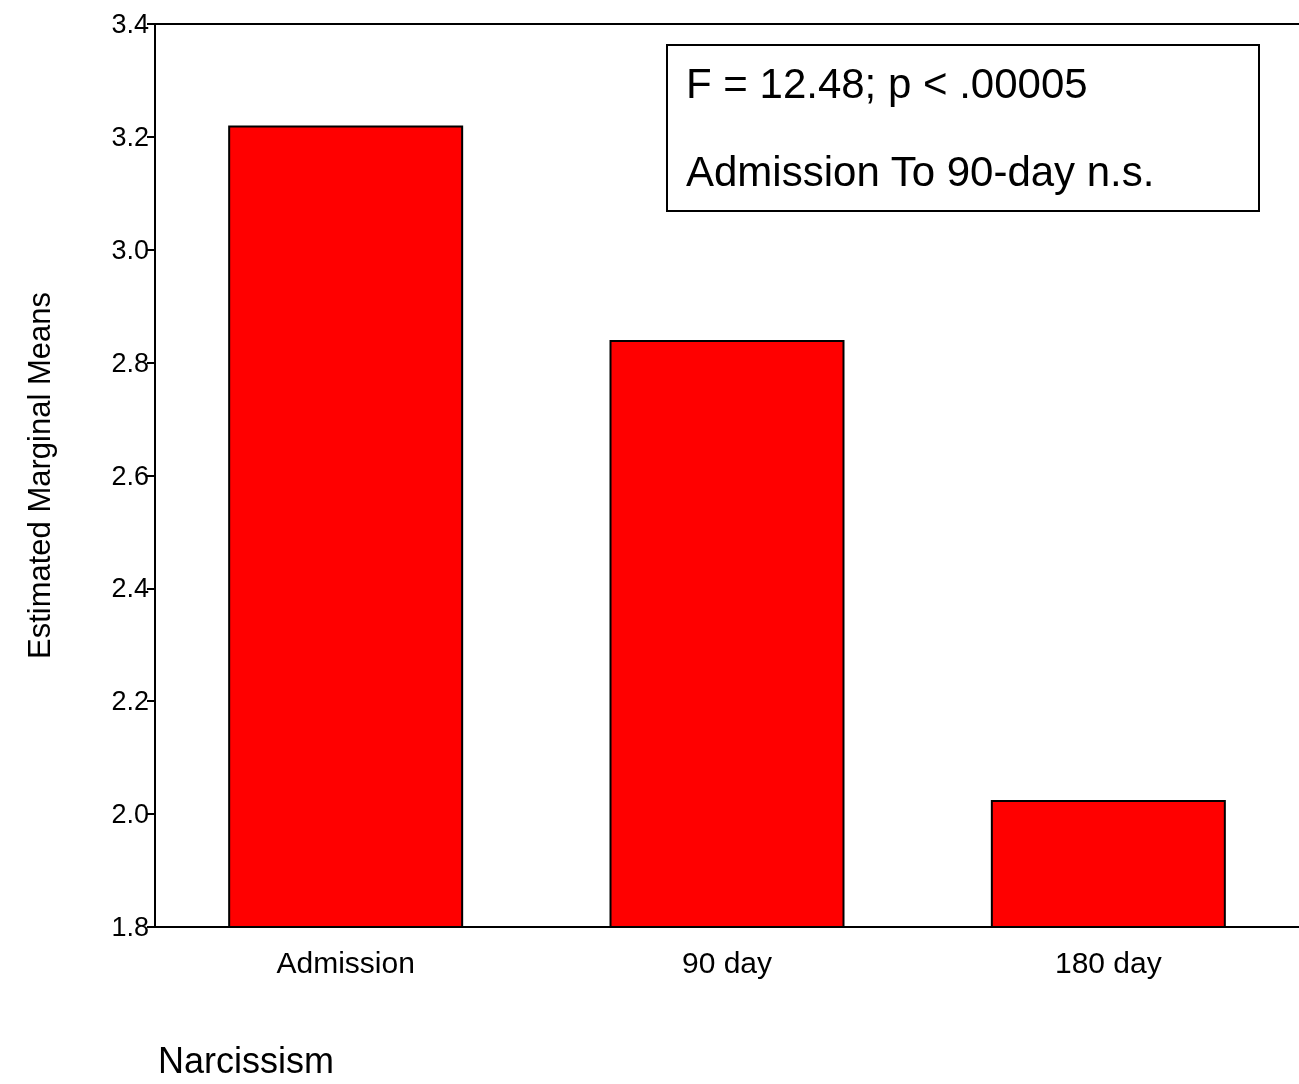 This screenshot has width=1299, height=1084. What do you see at coordinates (130, 701) in the screenshot?
I see `y-tick-label: 2.2` at bounding box center [130, 701].